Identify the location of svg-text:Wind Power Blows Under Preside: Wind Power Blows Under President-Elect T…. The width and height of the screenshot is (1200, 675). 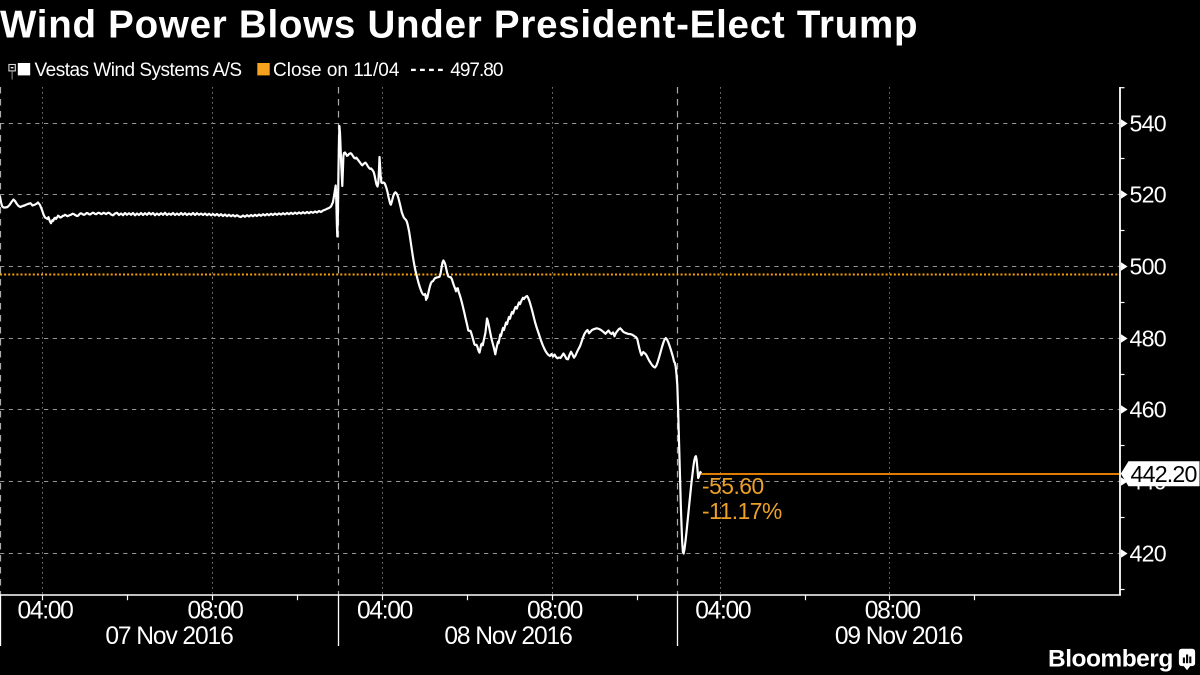
(459, 25).